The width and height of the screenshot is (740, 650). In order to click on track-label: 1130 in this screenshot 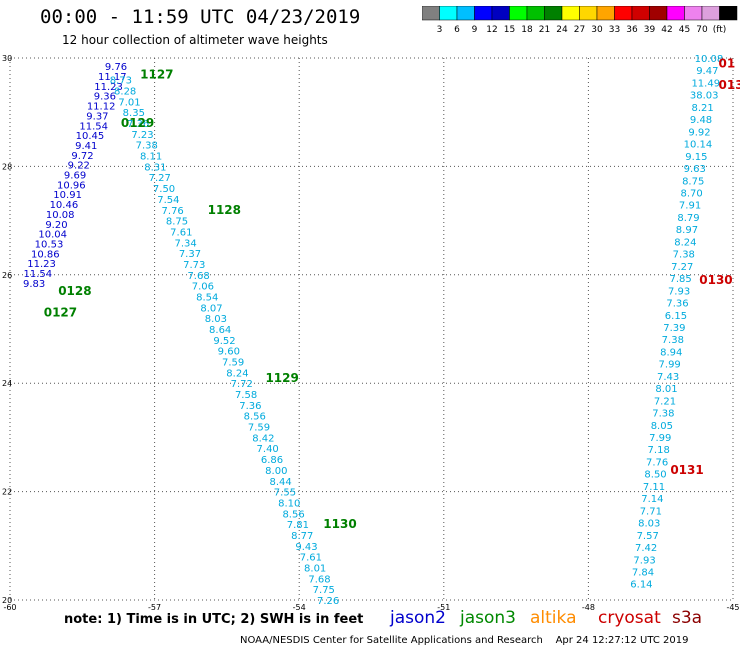, I will do `click(339, 524)`.